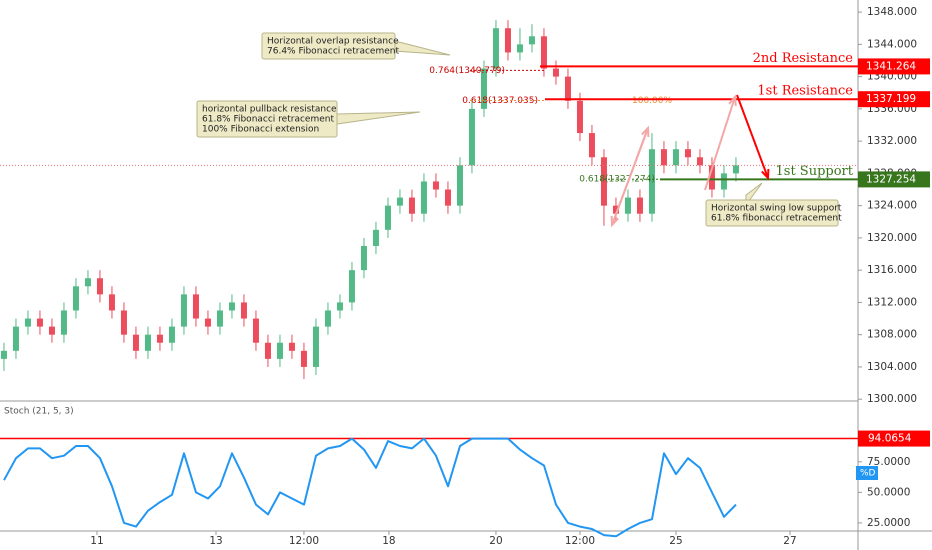  What do you see at coordinates (888, 492) in the screenshot?
I see `y2-tick-label: 50.0000` at bounding box center [888, 492].